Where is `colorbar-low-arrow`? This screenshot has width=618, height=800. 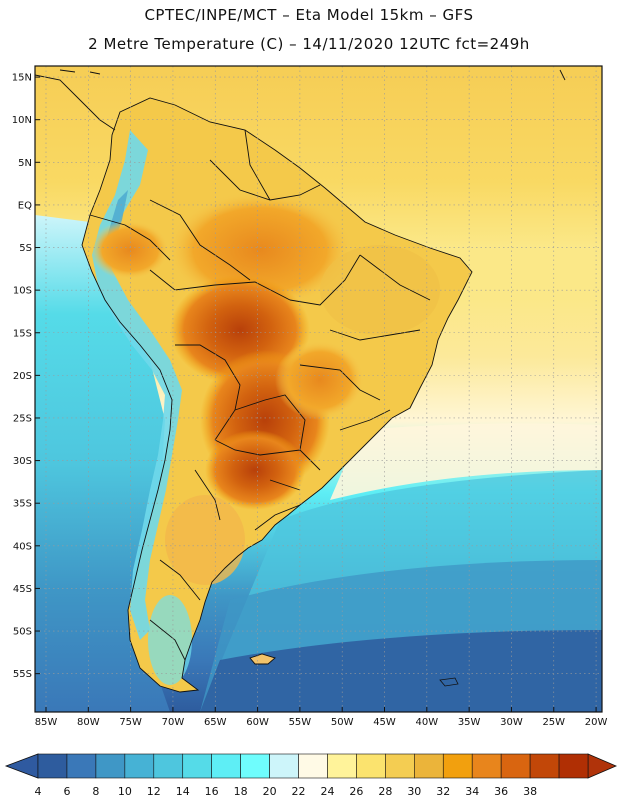 colorbar-low-arrow is located at coordinates (21, 766).